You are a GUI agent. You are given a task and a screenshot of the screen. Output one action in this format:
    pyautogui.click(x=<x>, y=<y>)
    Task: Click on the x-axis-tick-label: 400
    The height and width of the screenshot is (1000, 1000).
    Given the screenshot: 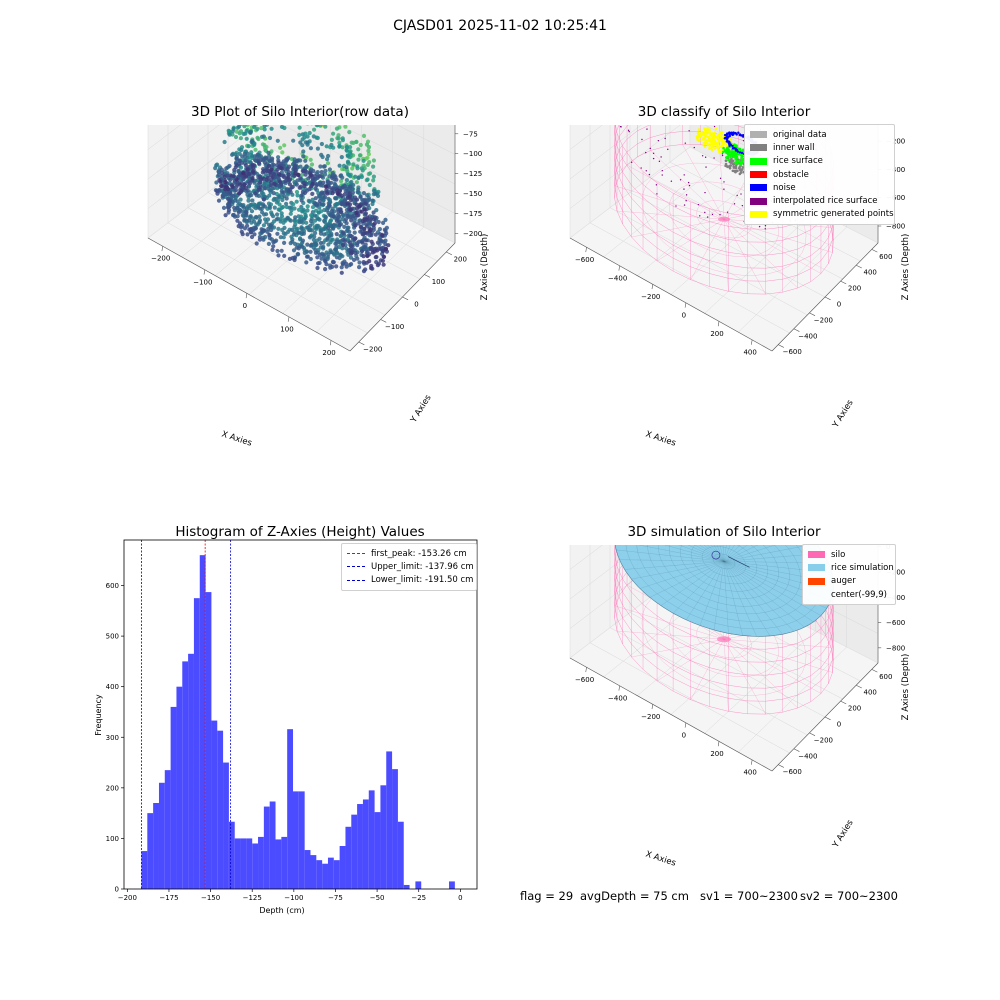 What is the action you would take?
    pyautogui.click(x=749, y=772)
    